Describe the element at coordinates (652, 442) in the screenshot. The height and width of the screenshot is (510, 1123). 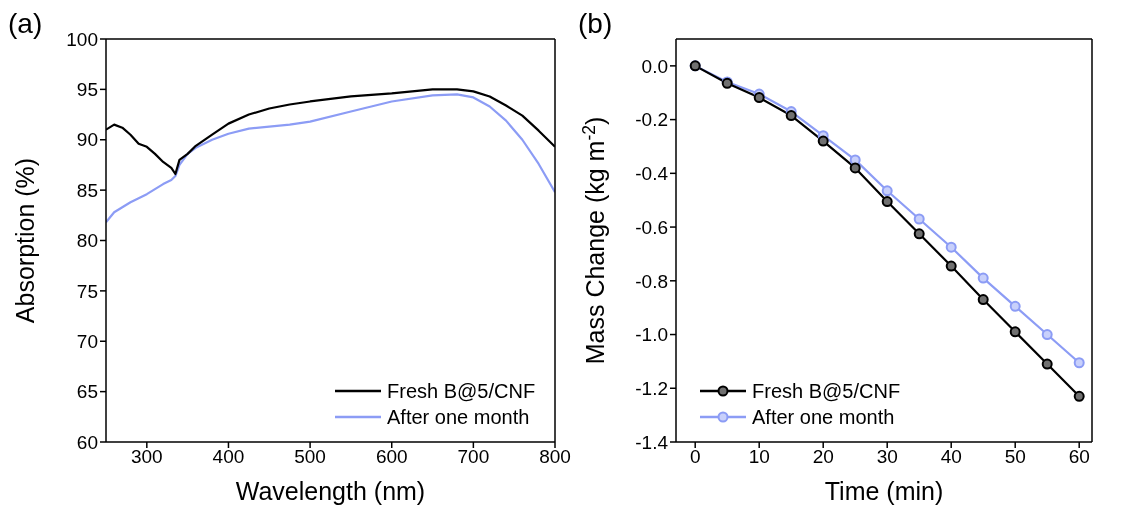
I see `y-tick-label: -1.4` at that location.